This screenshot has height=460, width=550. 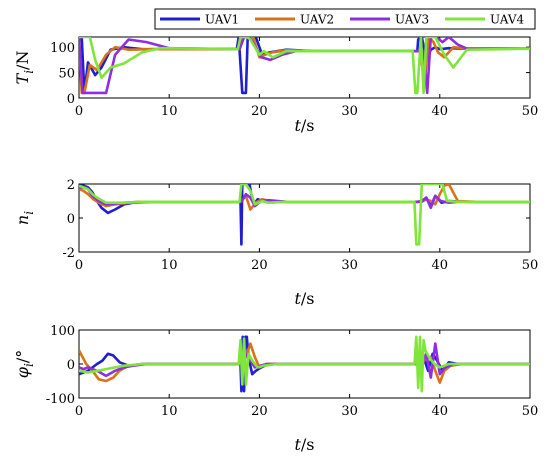 I want to click on legend: UAV1 UAV2 UAV3 UAV4, so click(x=345, y=19).